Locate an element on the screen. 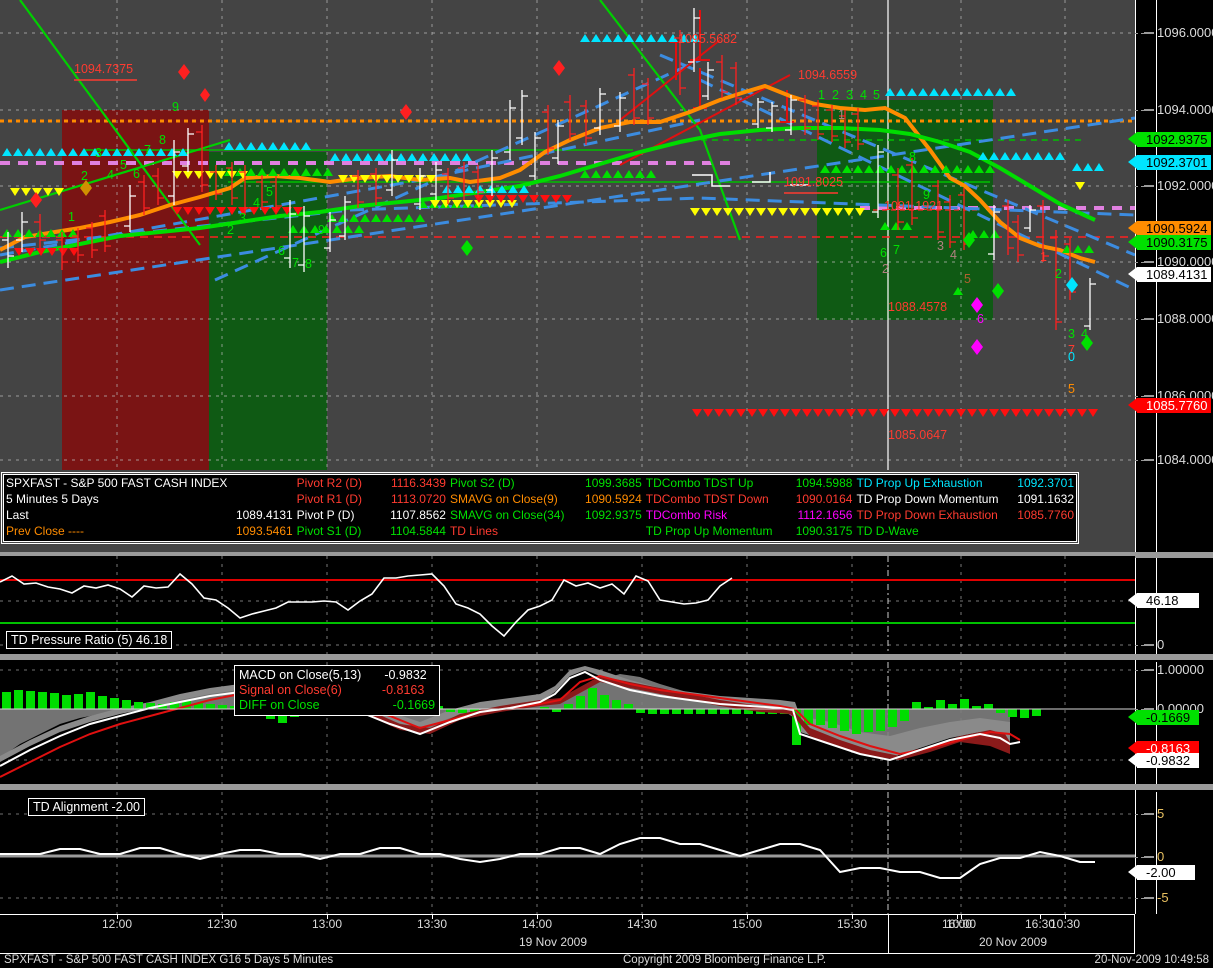  legend-cell-r0-c8: TD Prop Up Exhaustion is located at coordinates (919, 483).